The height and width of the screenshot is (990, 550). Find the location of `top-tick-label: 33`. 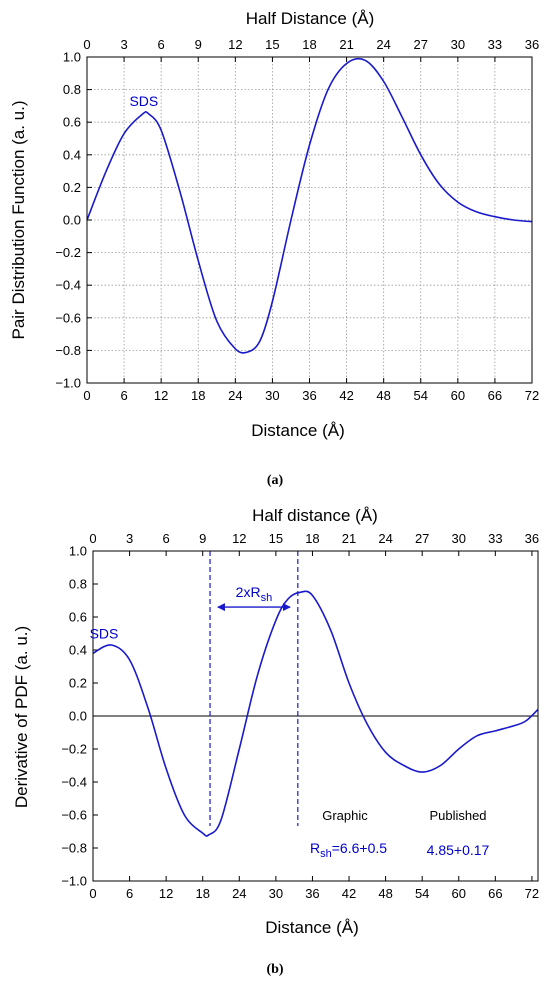

top-tick-label: 33 is located at coordinates (495, 538).